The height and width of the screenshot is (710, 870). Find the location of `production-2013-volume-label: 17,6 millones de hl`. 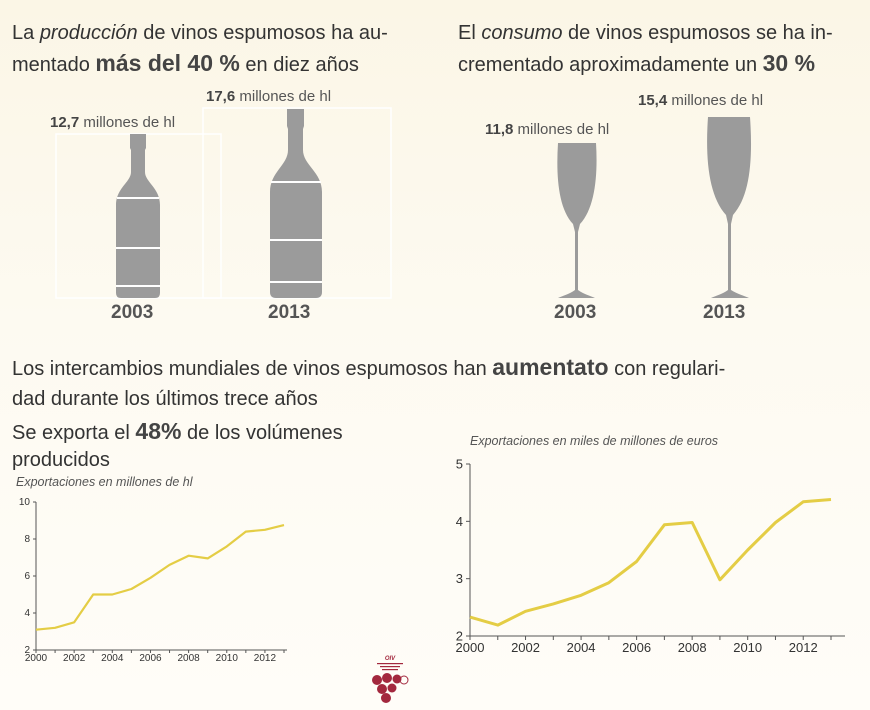

production-2013-volume-label: 17,6 millones de hl is located at coordinates (269, 96).